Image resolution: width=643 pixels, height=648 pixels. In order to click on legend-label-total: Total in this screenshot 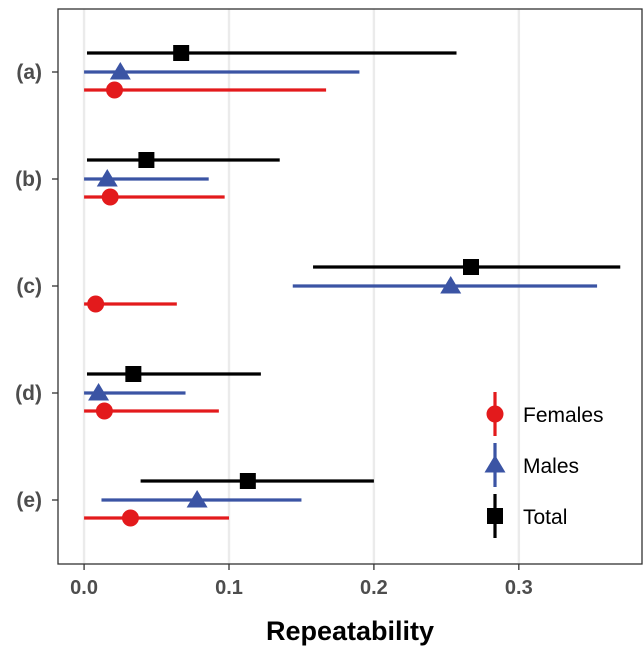, I will do `click(545, 517)`.